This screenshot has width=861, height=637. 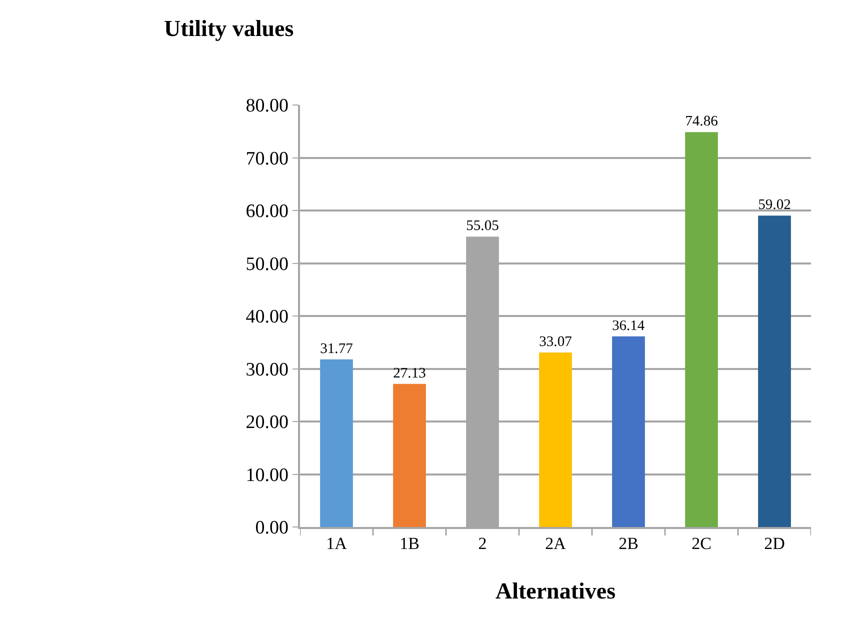 I want to click on data-label: 31.77, so click(x=336, y=348).